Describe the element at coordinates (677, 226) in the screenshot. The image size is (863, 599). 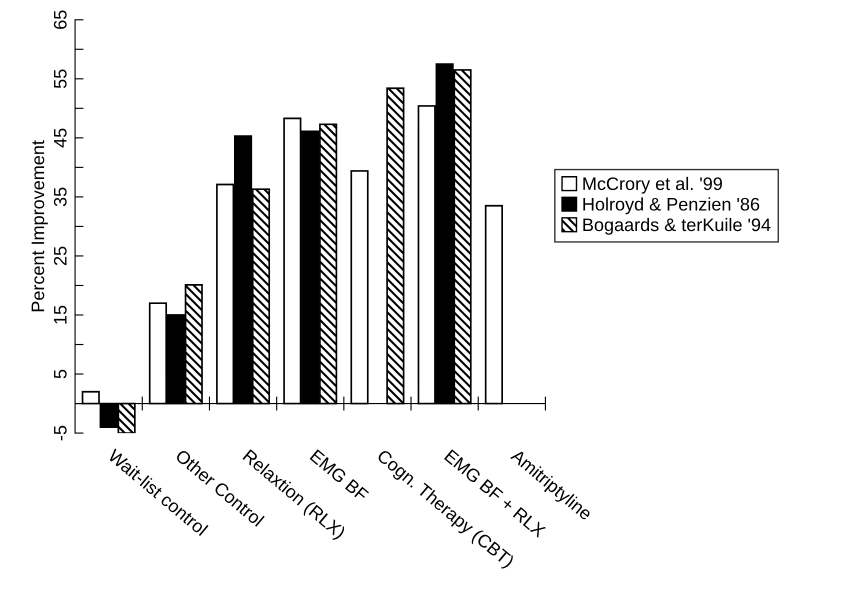
I see `legend-label: Bogaards & terKuile '94` at that location.